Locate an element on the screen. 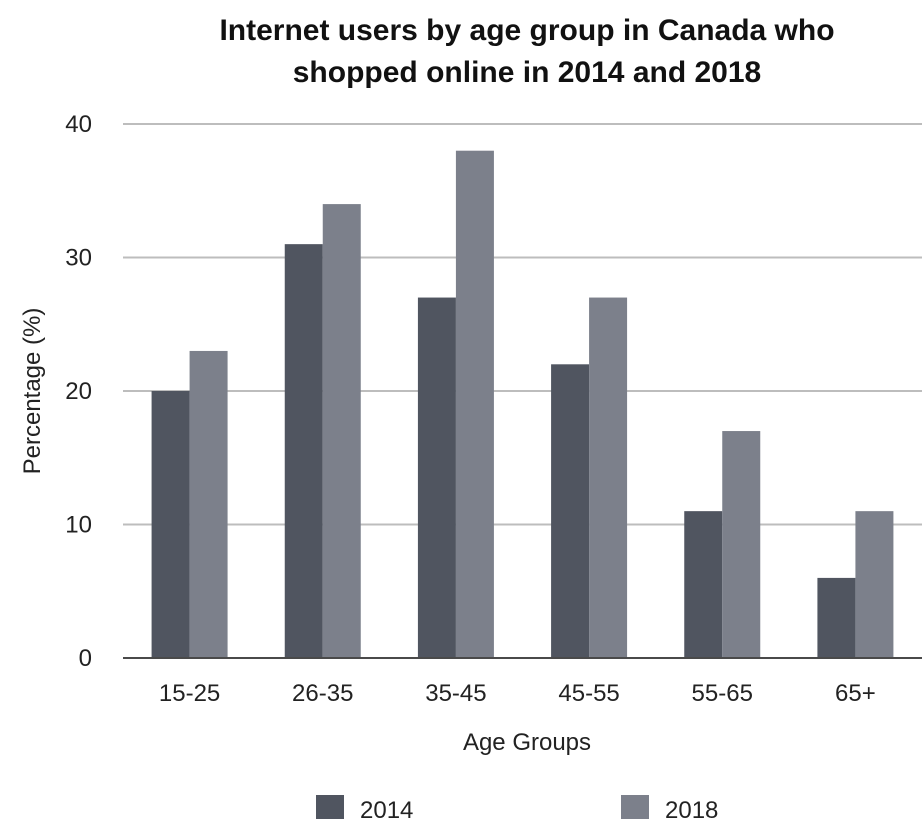 This screenshot has height=821, width=922. y-tick-label: 40 is located at coordinates (78, 124).